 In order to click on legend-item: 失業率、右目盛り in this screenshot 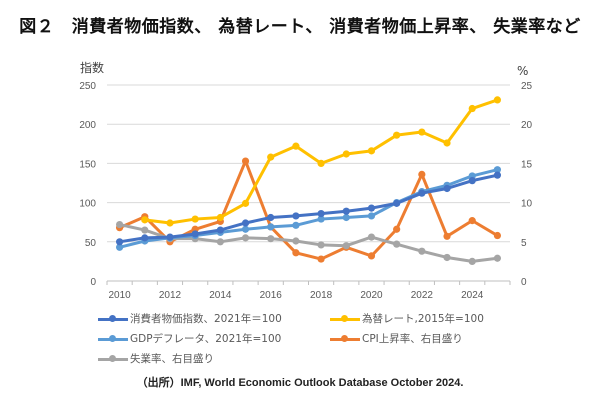, I will do `click(156, 358)`.